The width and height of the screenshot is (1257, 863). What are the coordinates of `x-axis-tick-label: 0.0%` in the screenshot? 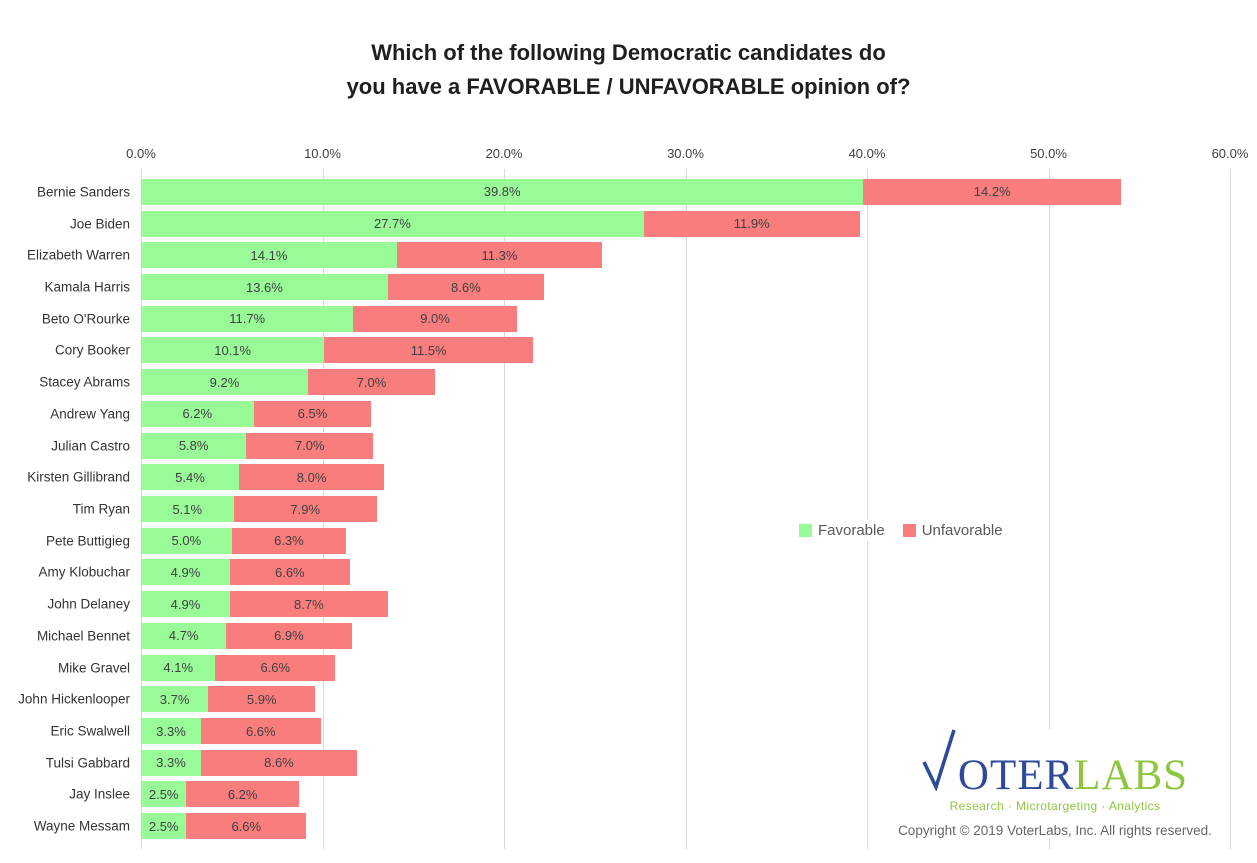 It's located at (141, 153).